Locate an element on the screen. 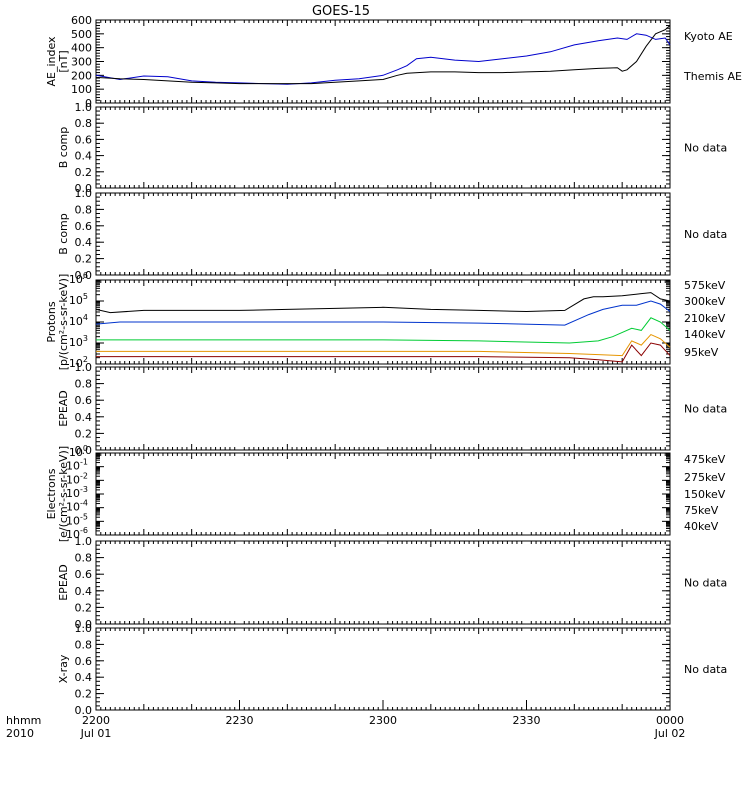  legend-protons-575keV: 575keV is located at coordinates (705, 285).